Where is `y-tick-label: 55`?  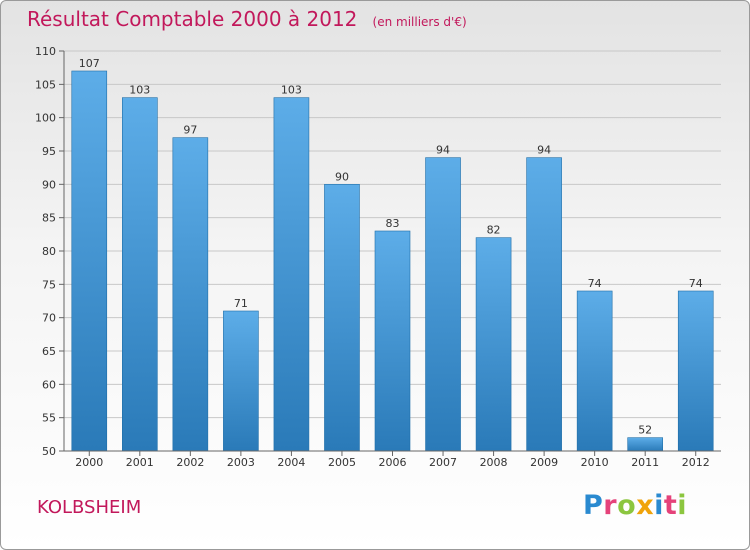 y-tick-label: 55 is located at coordinates (49, 418).